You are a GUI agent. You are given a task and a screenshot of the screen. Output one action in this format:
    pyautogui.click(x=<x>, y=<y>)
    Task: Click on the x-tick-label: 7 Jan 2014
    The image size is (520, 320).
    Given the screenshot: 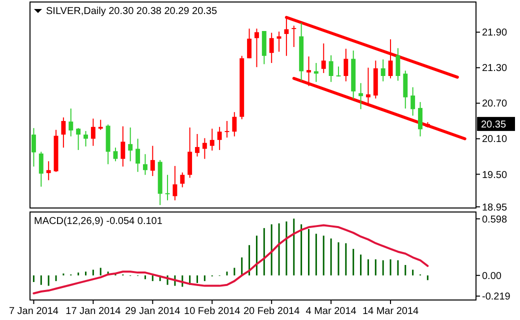 What is the action you would take?
    pyautogui.click(x=33, y=311)
    